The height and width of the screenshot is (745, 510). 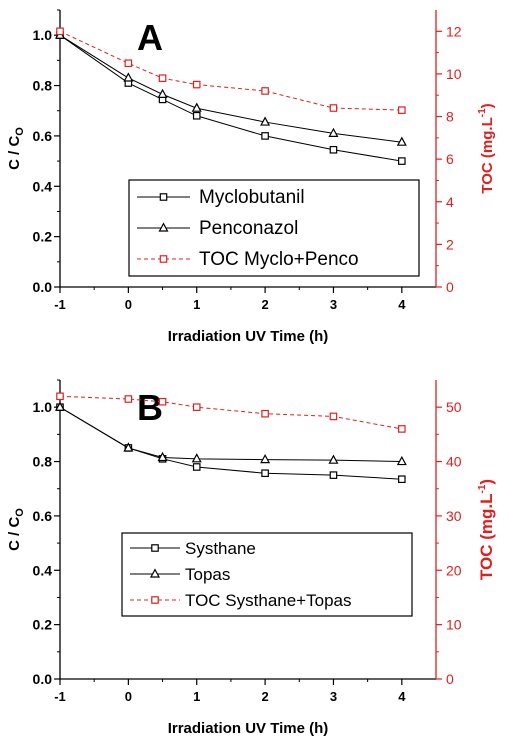 What do you see at coordinates (454, 31) in the screenshot?
I see `y2-tick-label: 12` at bounding box center [454, 31].